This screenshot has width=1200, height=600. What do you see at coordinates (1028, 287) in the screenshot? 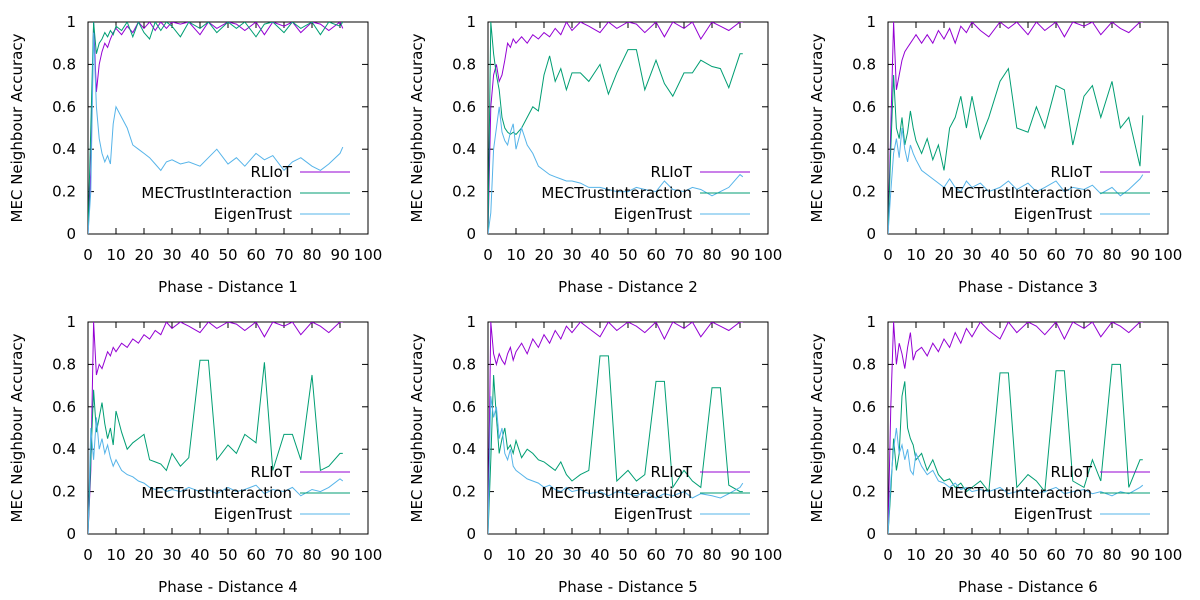
I see `x-axis-title: Phase - Distance 3` at bounding box center [1028, 287].